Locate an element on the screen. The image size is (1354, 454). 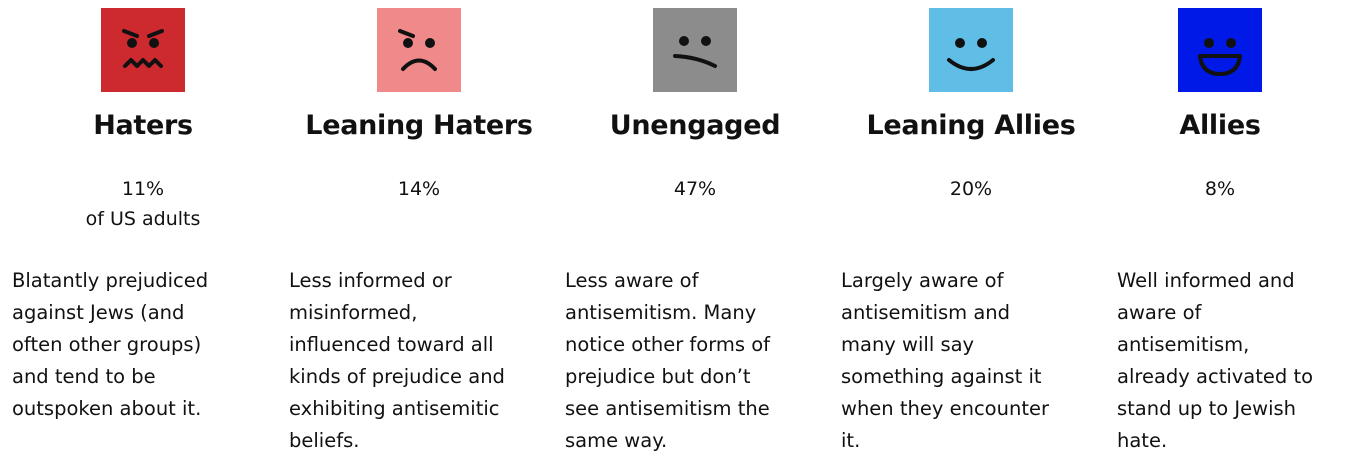
description-line: exhibiting antisemitic is located at coordinates (394, 408).